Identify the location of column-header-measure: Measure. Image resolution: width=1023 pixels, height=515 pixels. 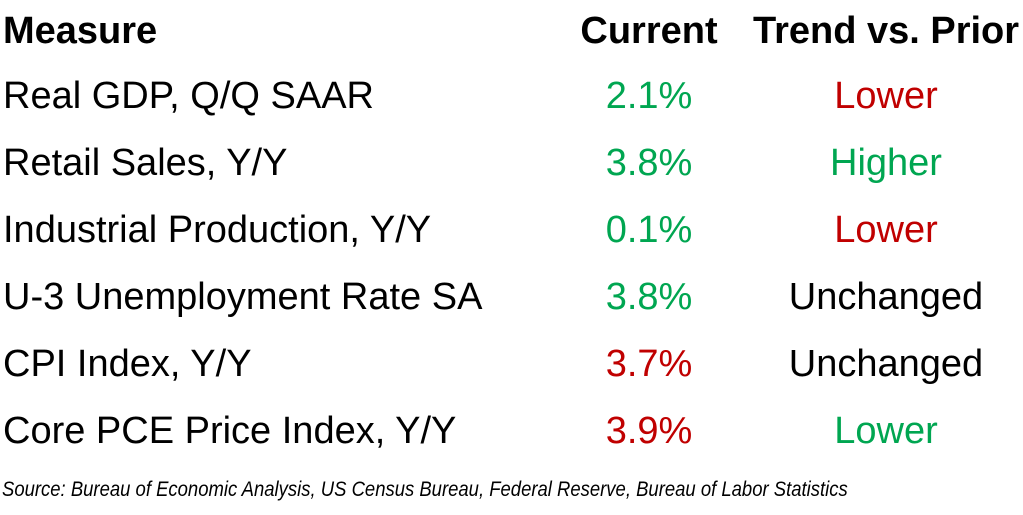
(80, 31).